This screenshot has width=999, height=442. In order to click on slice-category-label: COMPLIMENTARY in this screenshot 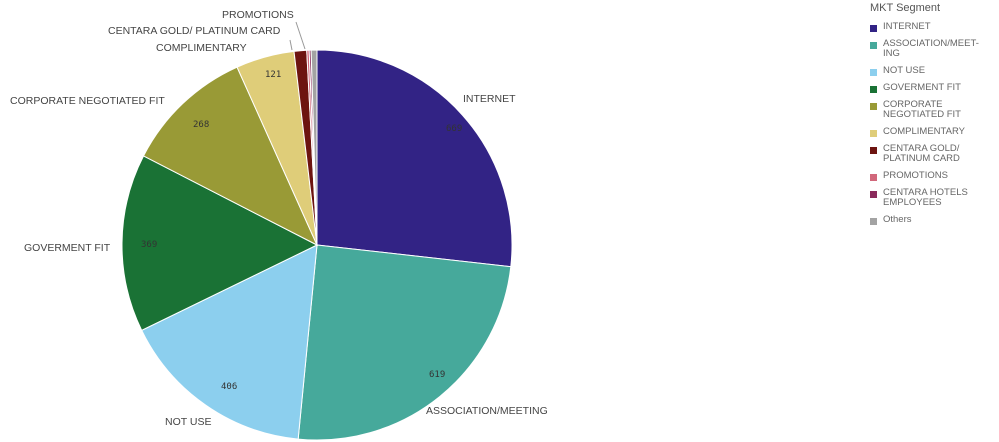, I will do `click(201, 48)`.